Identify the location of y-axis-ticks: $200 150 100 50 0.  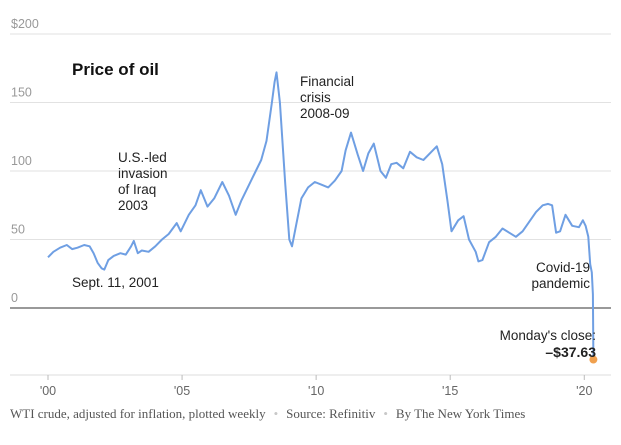
(25, 161).